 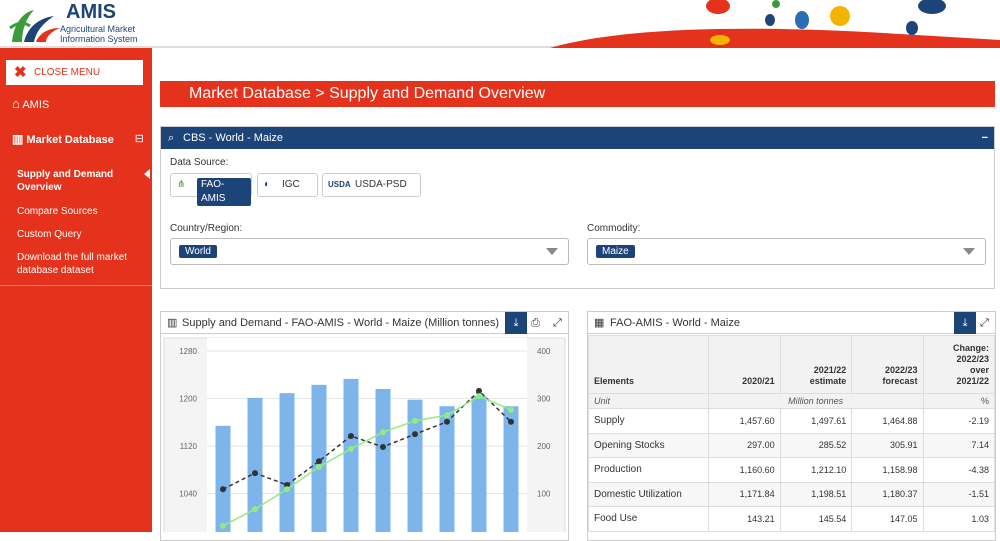 I want to click on table-cell: 1,158.98, so click(x=887, y=470).